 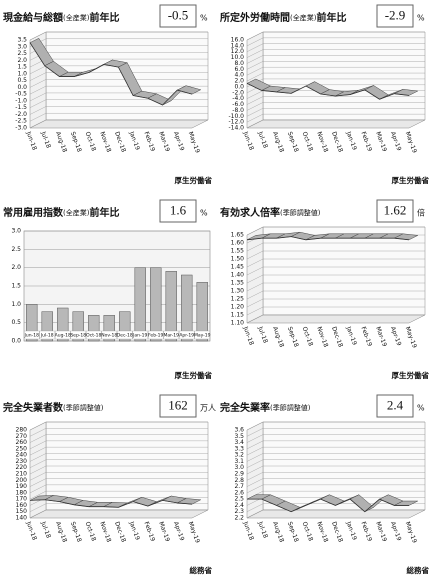 What do you see at coordinates (239, 480) in the screenshot?
I see `y-tick-label: 2.8` at bounding box center [239, 480].